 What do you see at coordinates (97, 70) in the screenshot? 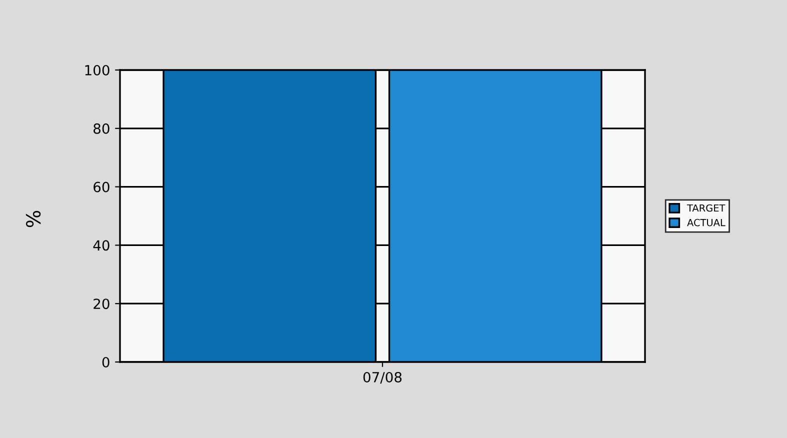
I see `y-tick-label: 100` at bounding box center [97, 70].